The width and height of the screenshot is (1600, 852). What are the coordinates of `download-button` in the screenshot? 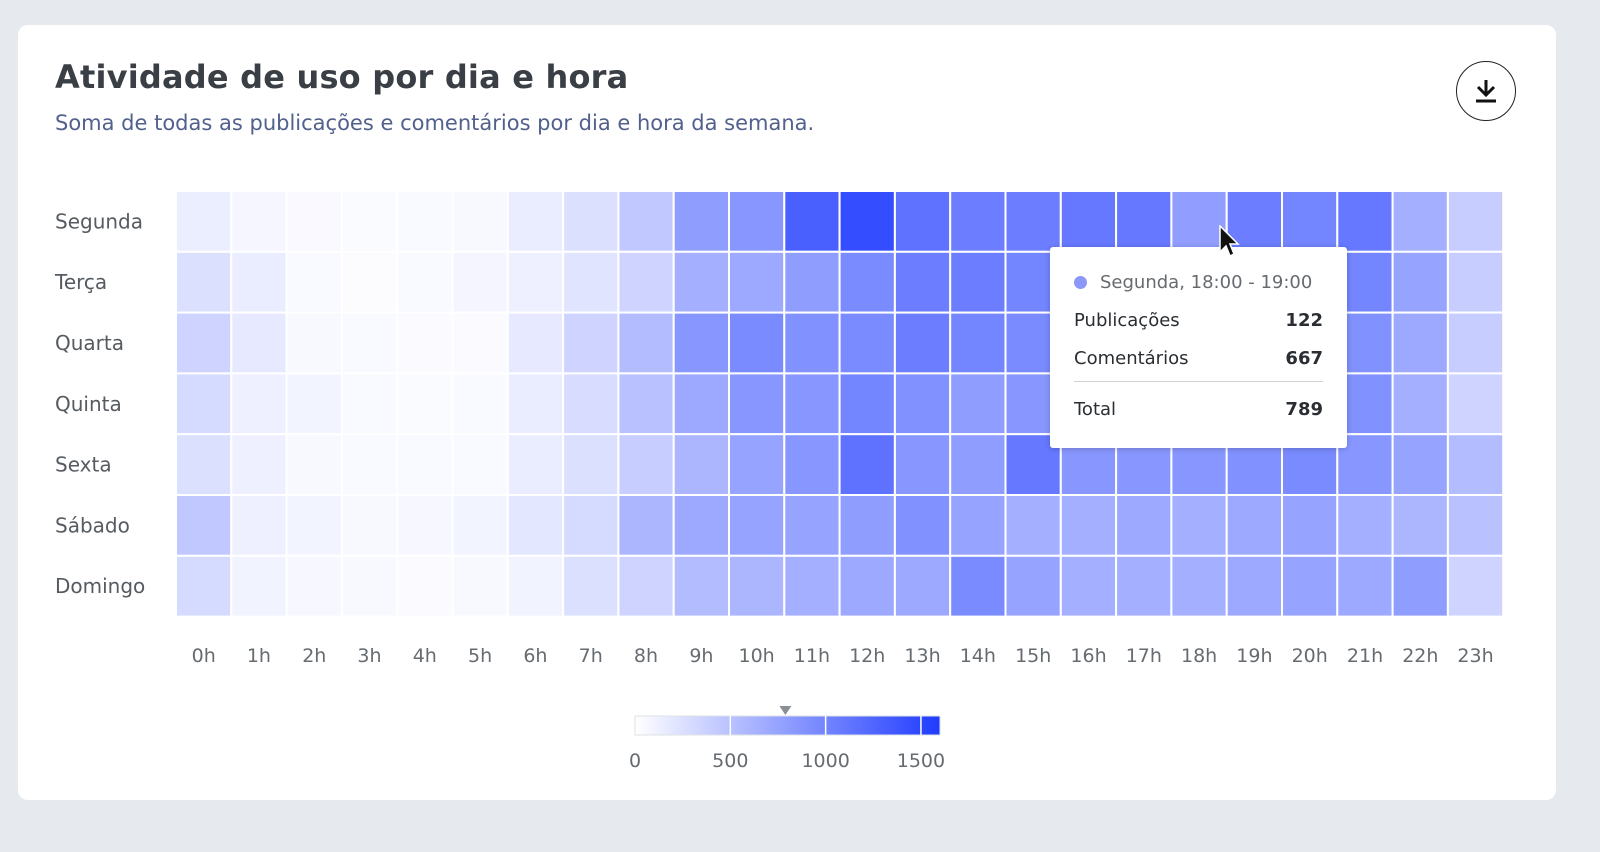 It's located at (1486, 91).